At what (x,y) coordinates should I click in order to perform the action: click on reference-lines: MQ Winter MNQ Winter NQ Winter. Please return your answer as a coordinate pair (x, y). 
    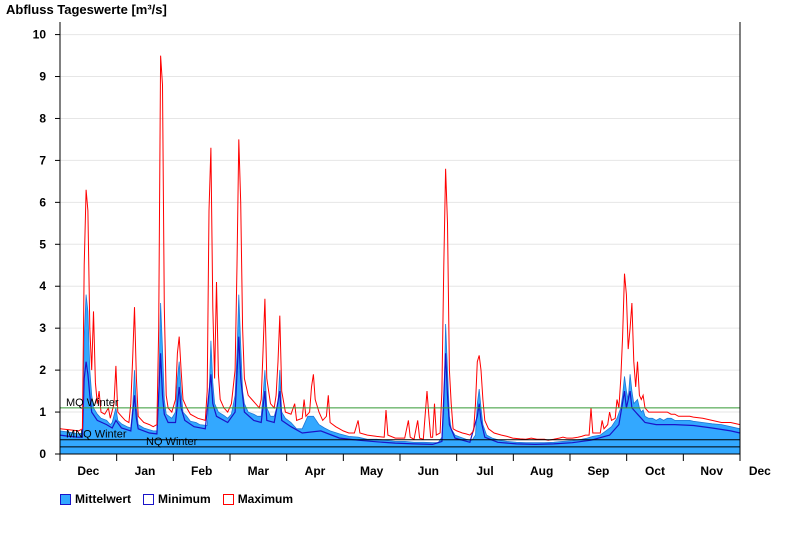
    Looking at the image, I should click on (400, 422).